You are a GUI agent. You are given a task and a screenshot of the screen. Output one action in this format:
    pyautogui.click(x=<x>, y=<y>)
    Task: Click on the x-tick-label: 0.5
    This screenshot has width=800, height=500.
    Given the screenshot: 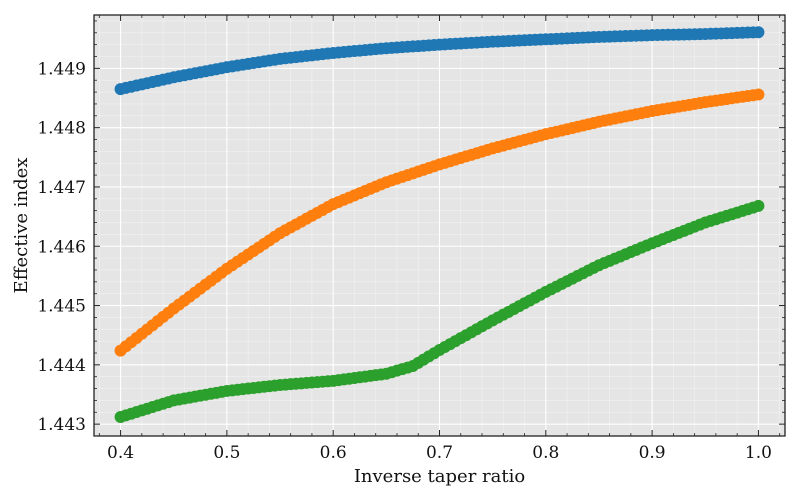 What is the action you would take?
    pyautogui.click(x=226, y=453)
    